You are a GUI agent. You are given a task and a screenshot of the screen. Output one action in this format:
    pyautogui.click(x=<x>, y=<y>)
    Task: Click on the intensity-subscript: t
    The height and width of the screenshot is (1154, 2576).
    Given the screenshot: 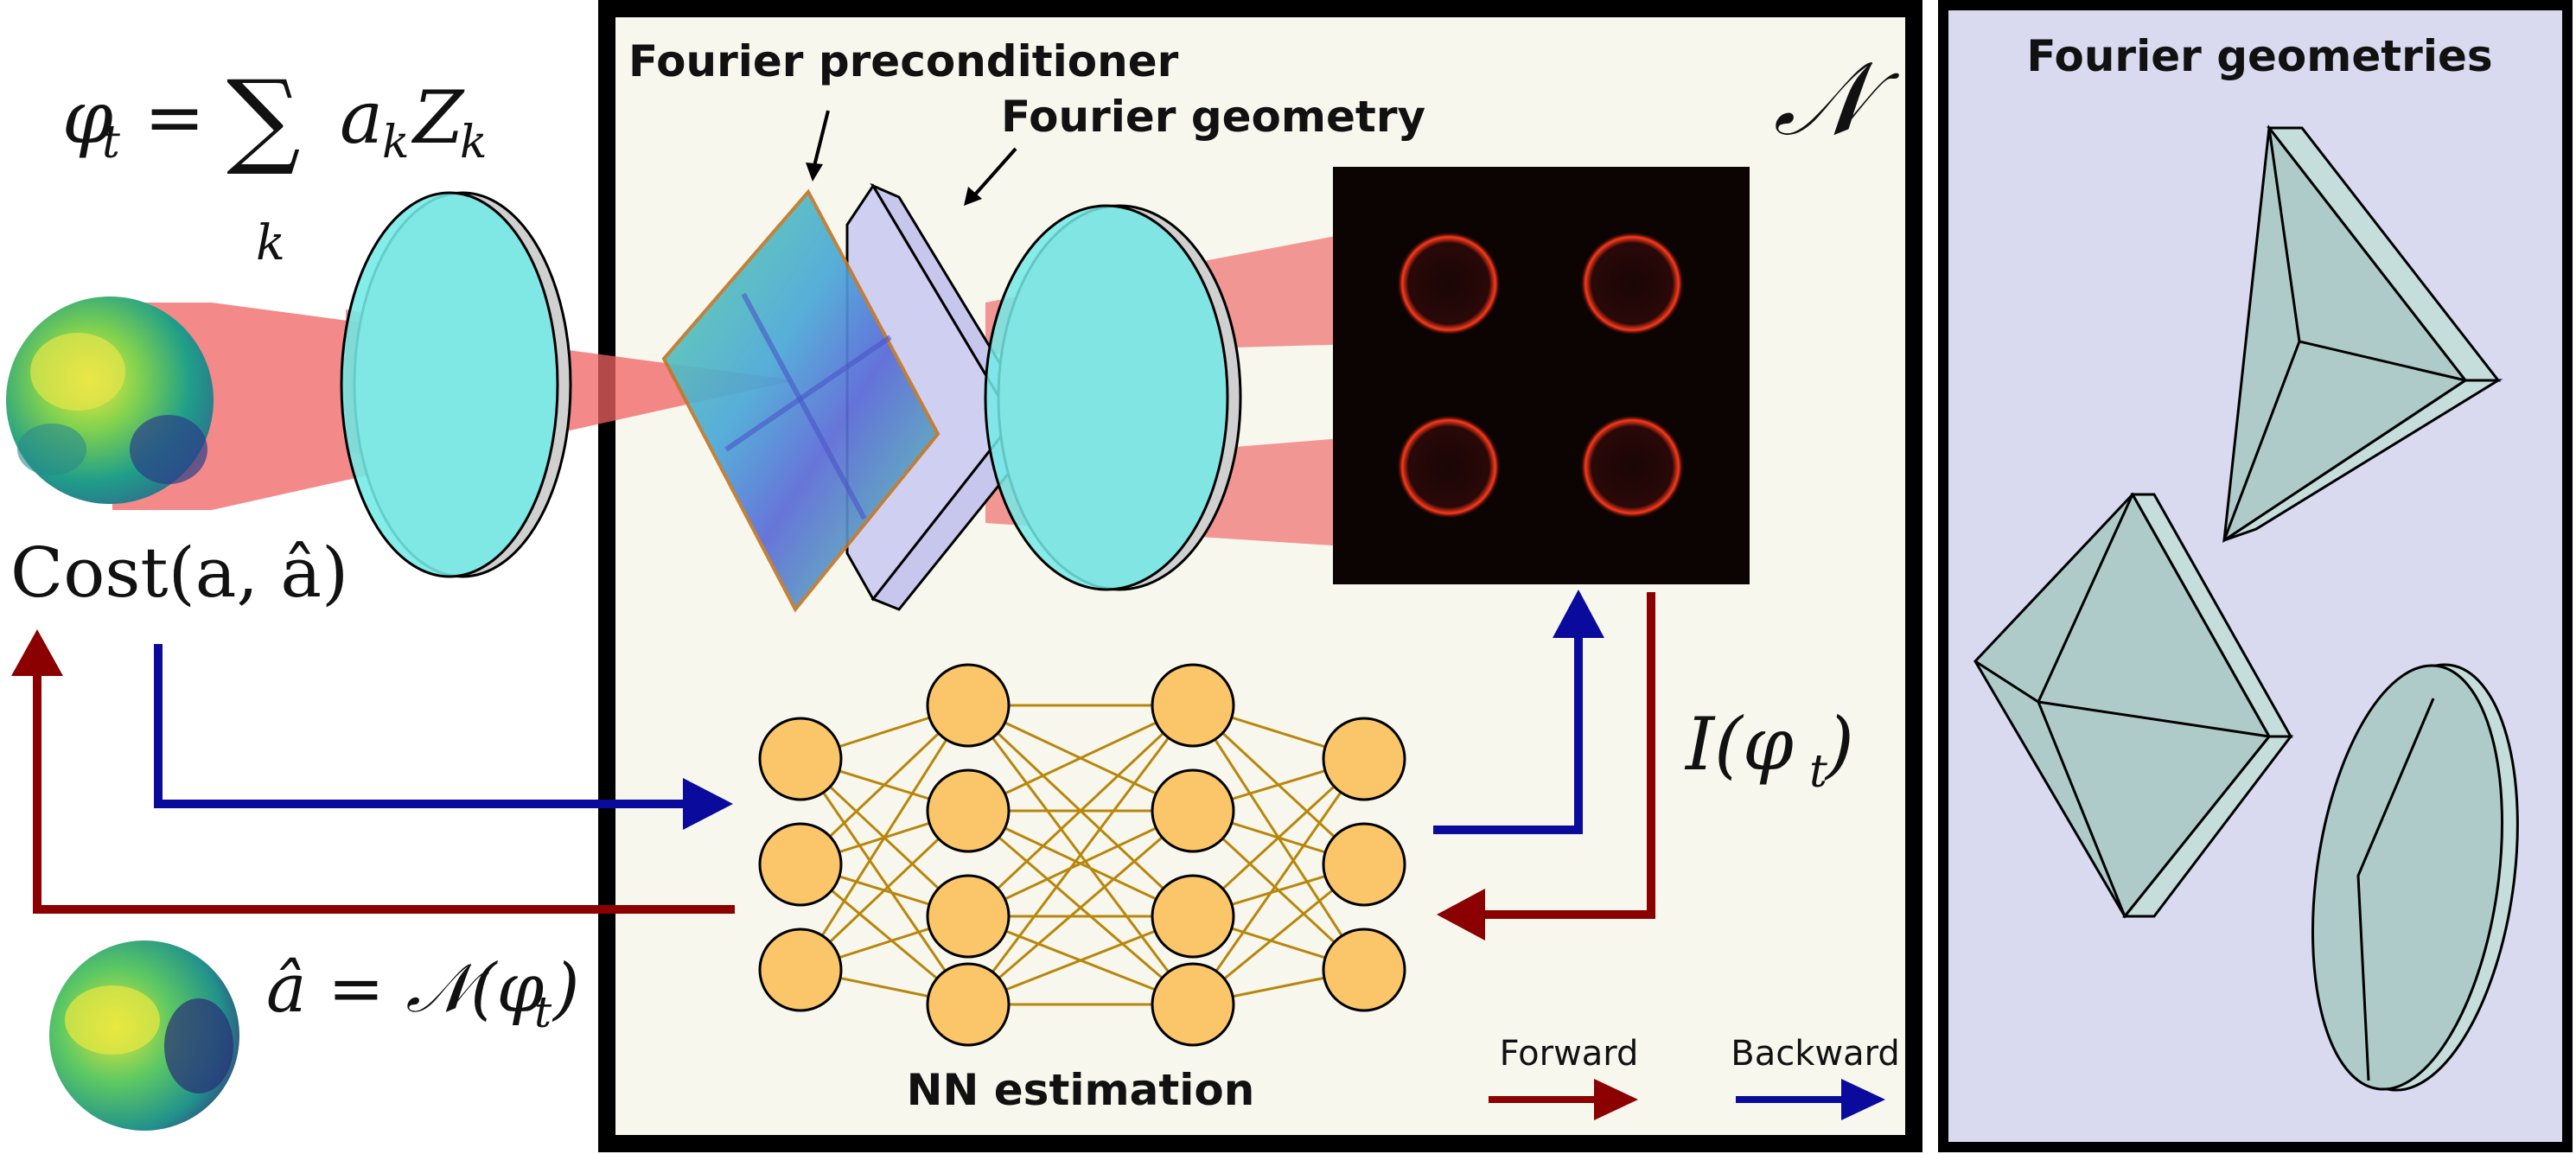 What is the action you would take?
    pyautogui.click(x=1818, y=772)
    